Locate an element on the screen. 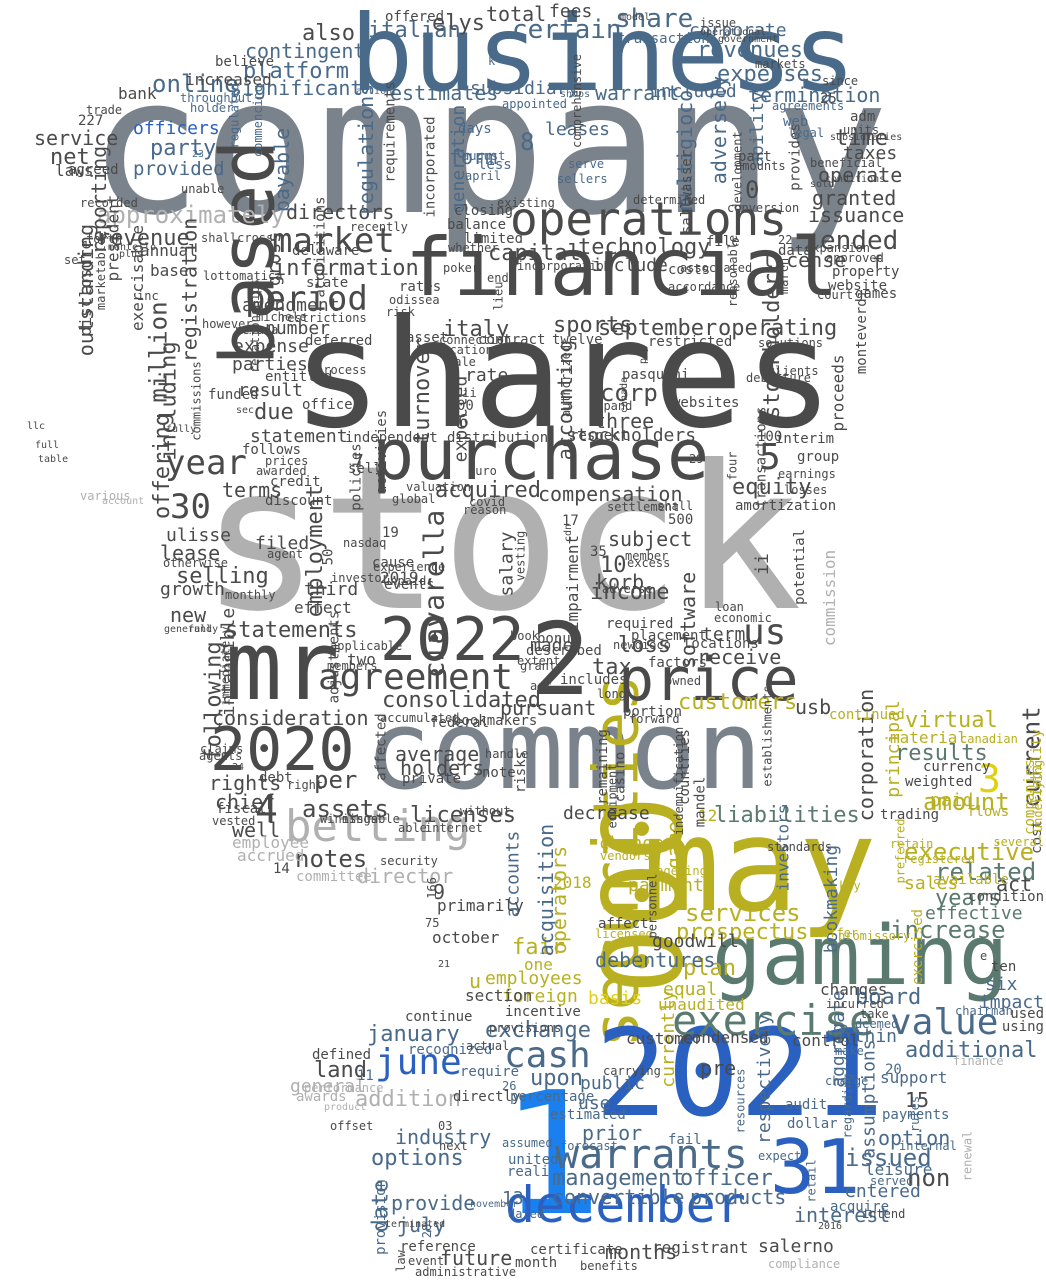 The width and height of the screenshot is (1046, 1280). word-customers: customers is located at coordinates (738, 702).